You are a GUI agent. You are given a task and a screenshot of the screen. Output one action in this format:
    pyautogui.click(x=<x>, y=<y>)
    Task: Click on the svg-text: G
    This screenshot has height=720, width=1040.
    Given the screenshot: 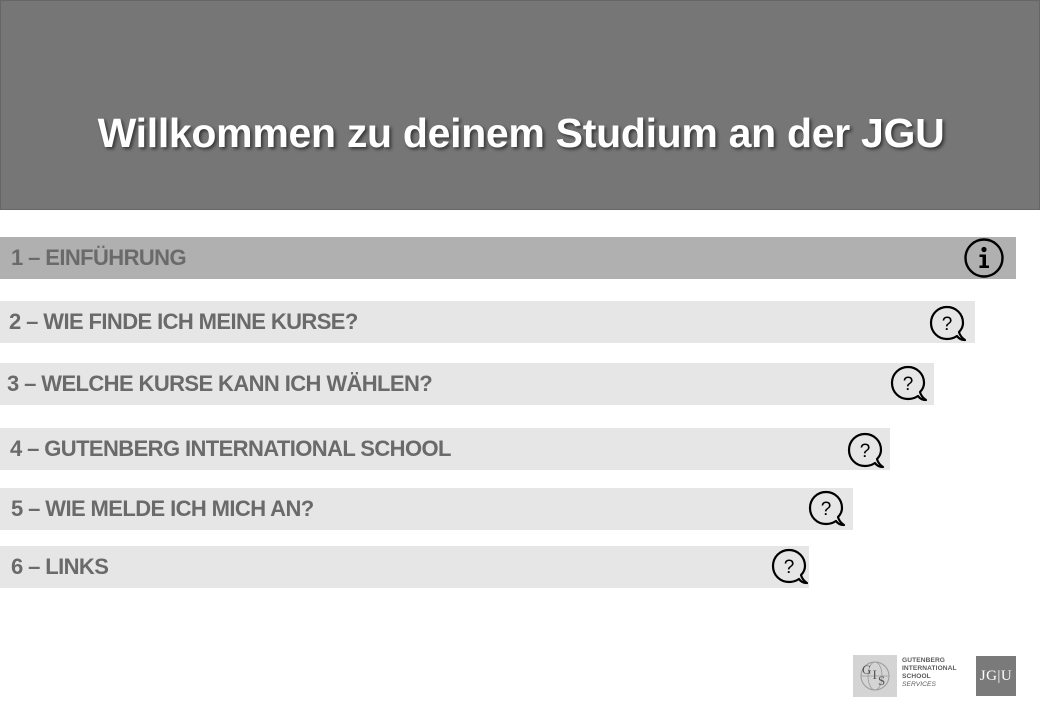 What is the action you would take?
    pyautogui.click(x=866, y=669)
    